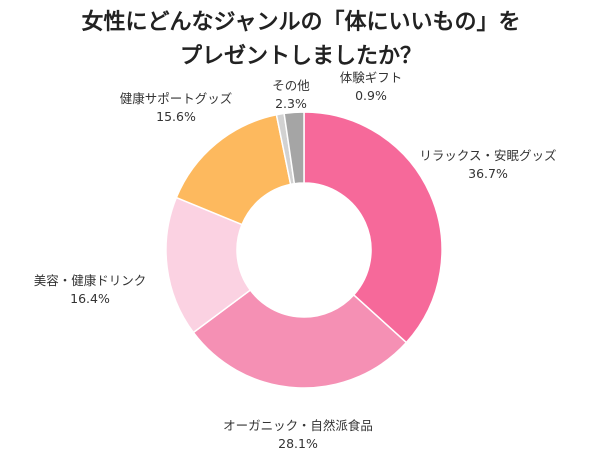  I want to click on slice-6-wedge, so click(294, 148).